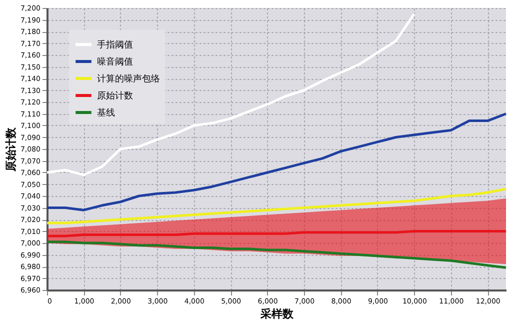 Image resolution: width=512 pixels, height=323 pixels. I want to click on legend-label: 噪音阈值, so click(115, 62).